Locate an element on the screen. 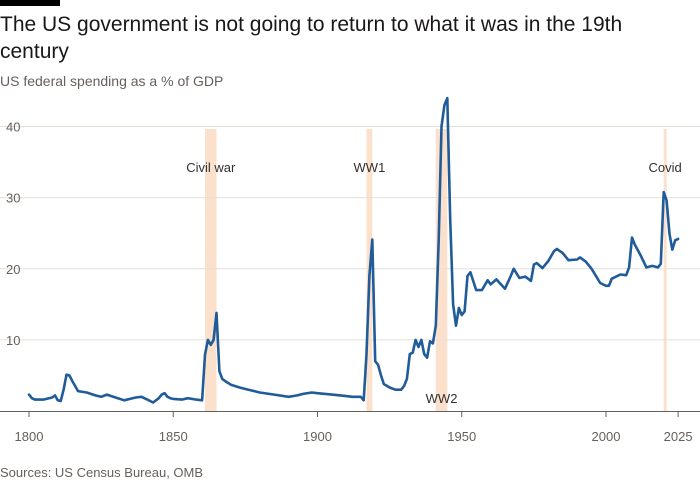 Image resolution: width=700 pixels, height=500 pixels. x-tick-label: 1900 is located at coordinates (317, 436).